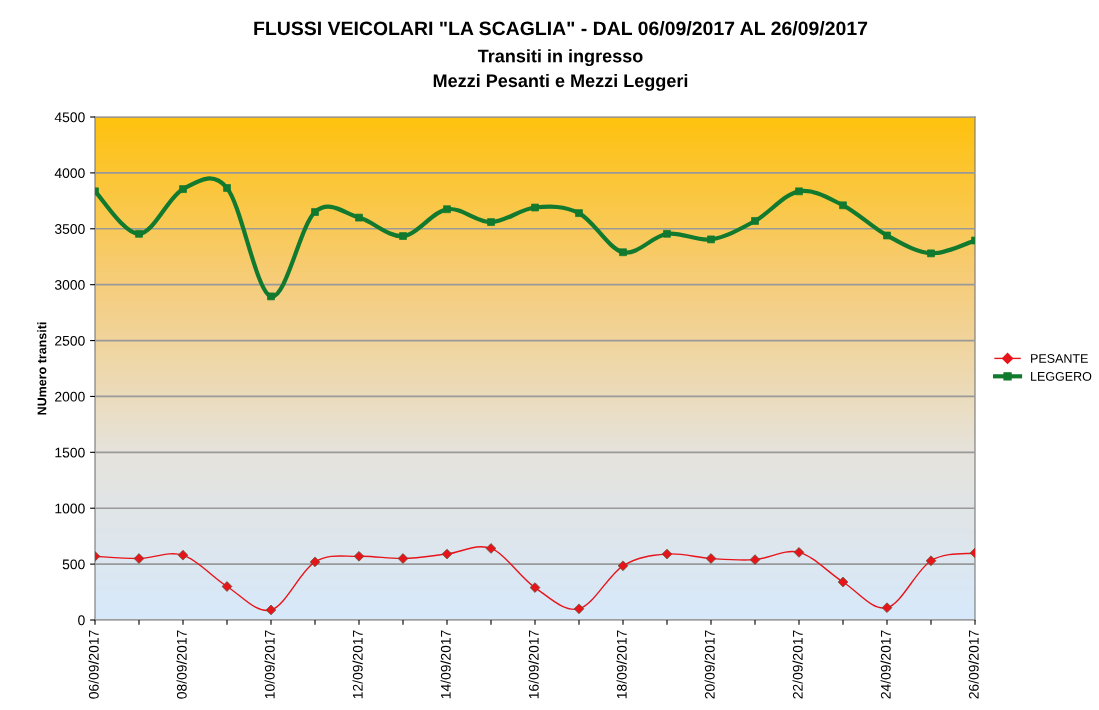  I want to click on chart-title: FLUSSI VEICOLARI "LA SCAGLIA" - DAL 06/09/2017 AL 26/09/2017, so click(561, 28).